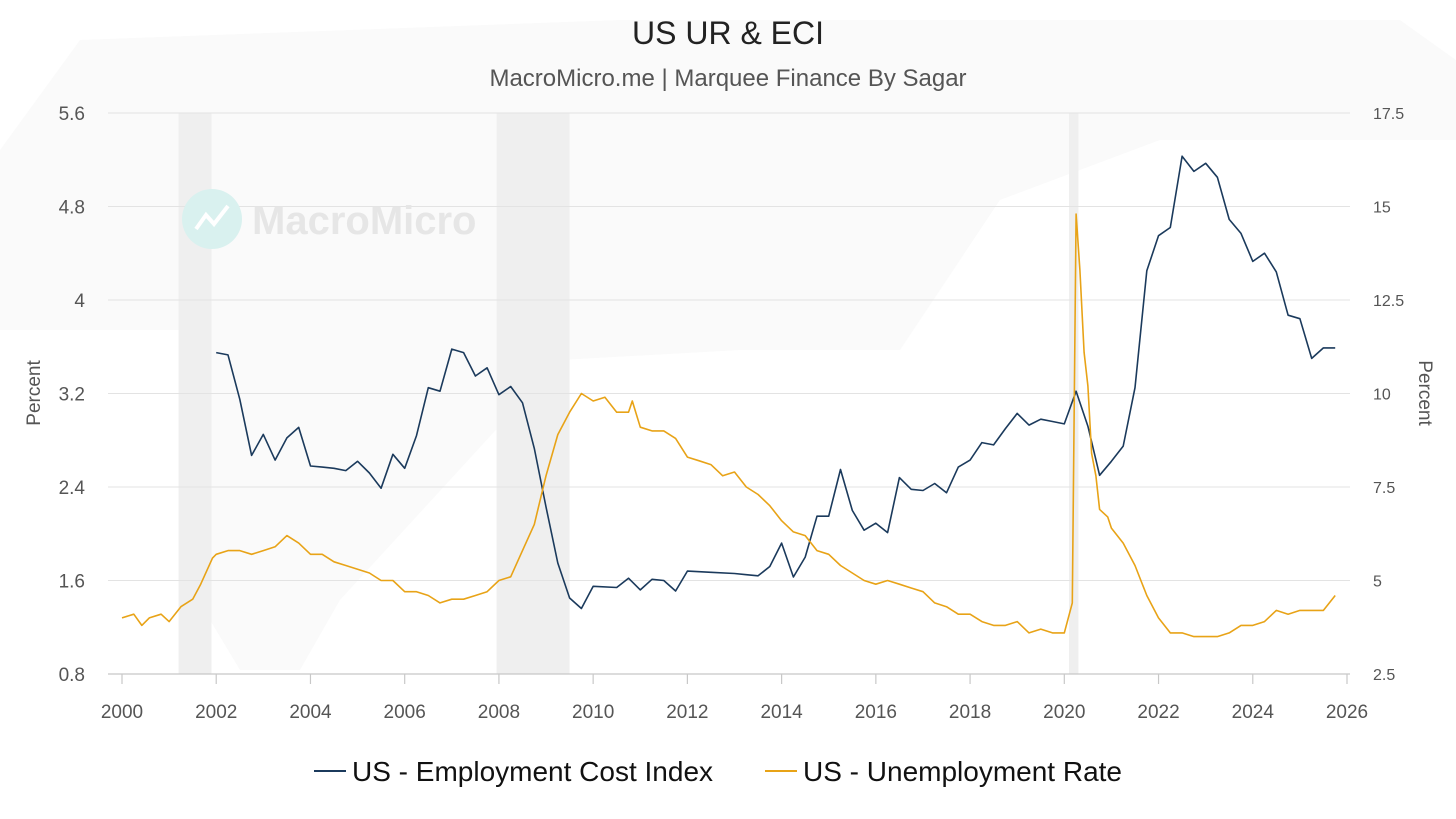 The image size is (1456, 819). I want to click on x-tick-label: 2006, so click(405, 712).